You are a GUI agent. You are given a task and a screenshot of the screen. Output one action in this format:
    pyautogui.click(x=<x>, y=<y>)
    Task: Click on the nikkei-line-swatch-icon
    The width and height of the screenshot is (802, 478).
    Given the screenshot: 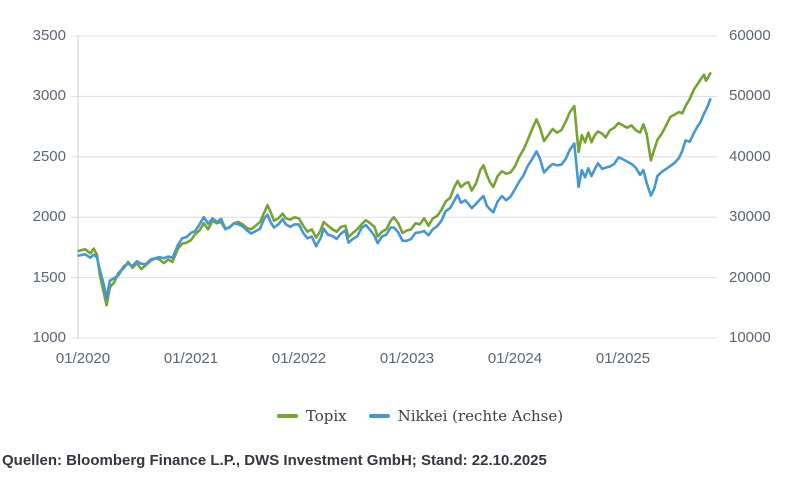 What is the action you would take?
    pyautogui.click(x=379, y=416)
    